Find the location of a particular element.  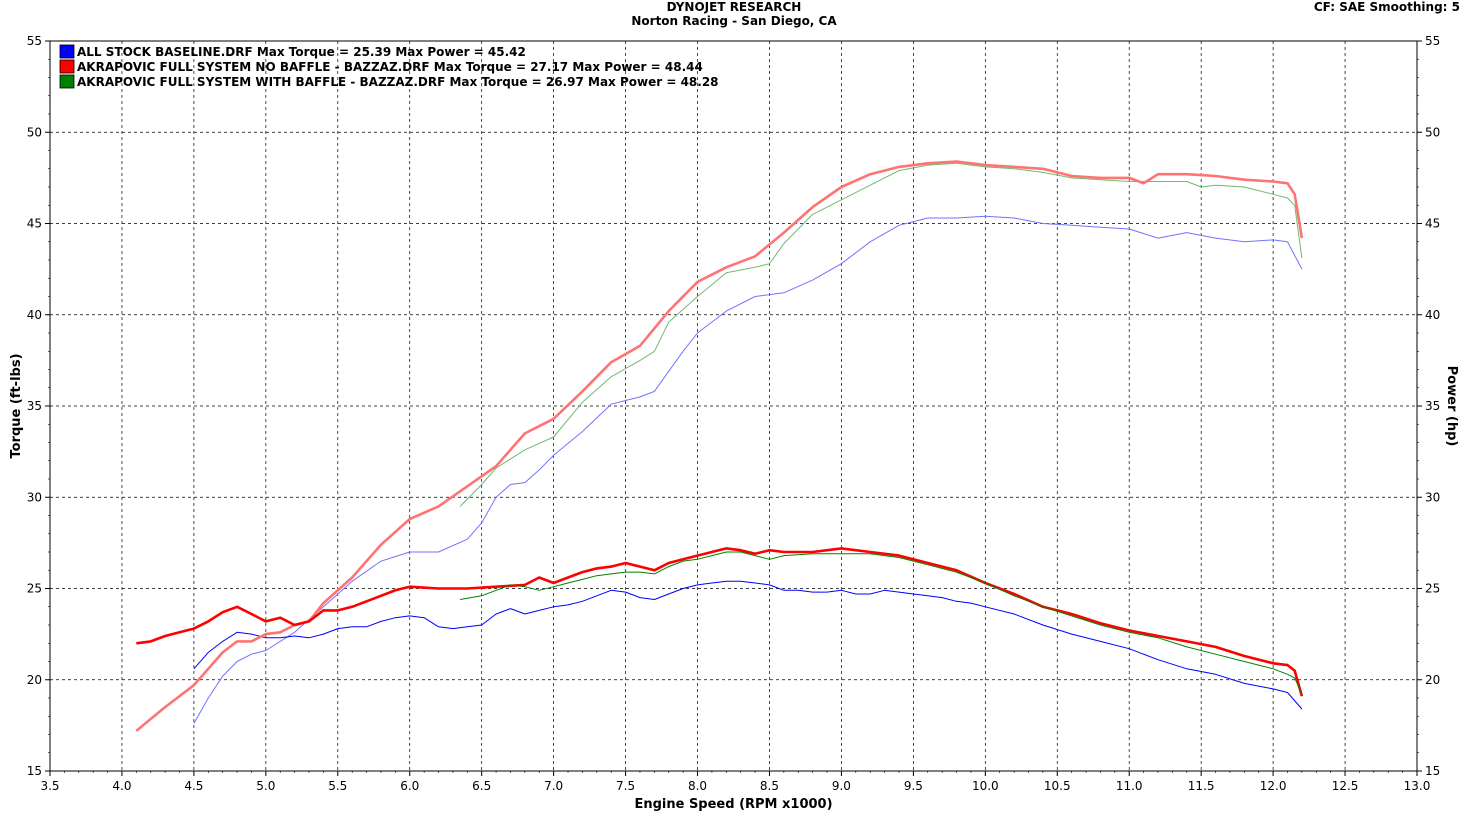

x-tick-label: 9.5 is located at coordinates (913, 786).